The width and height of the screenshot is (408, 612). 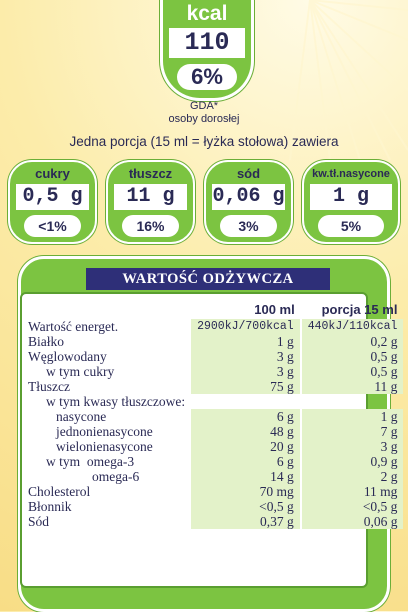 I want to click on kcal-value: 110, so click(x=207, y=43).